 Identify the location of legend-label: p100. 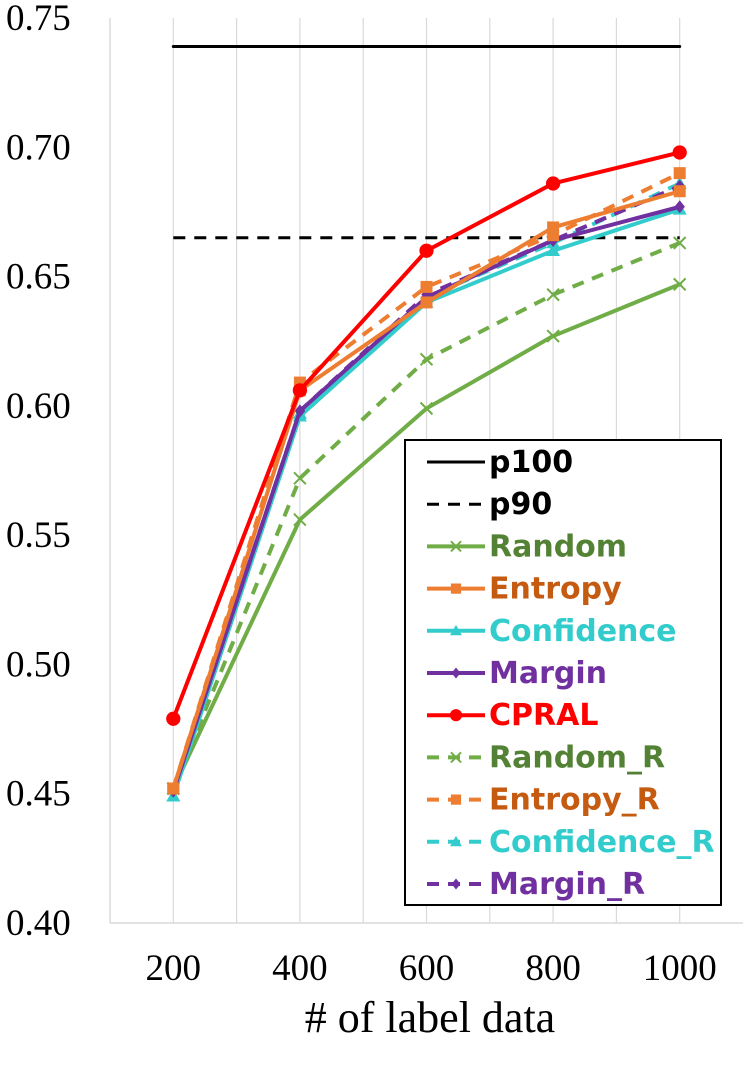
(531, 462).